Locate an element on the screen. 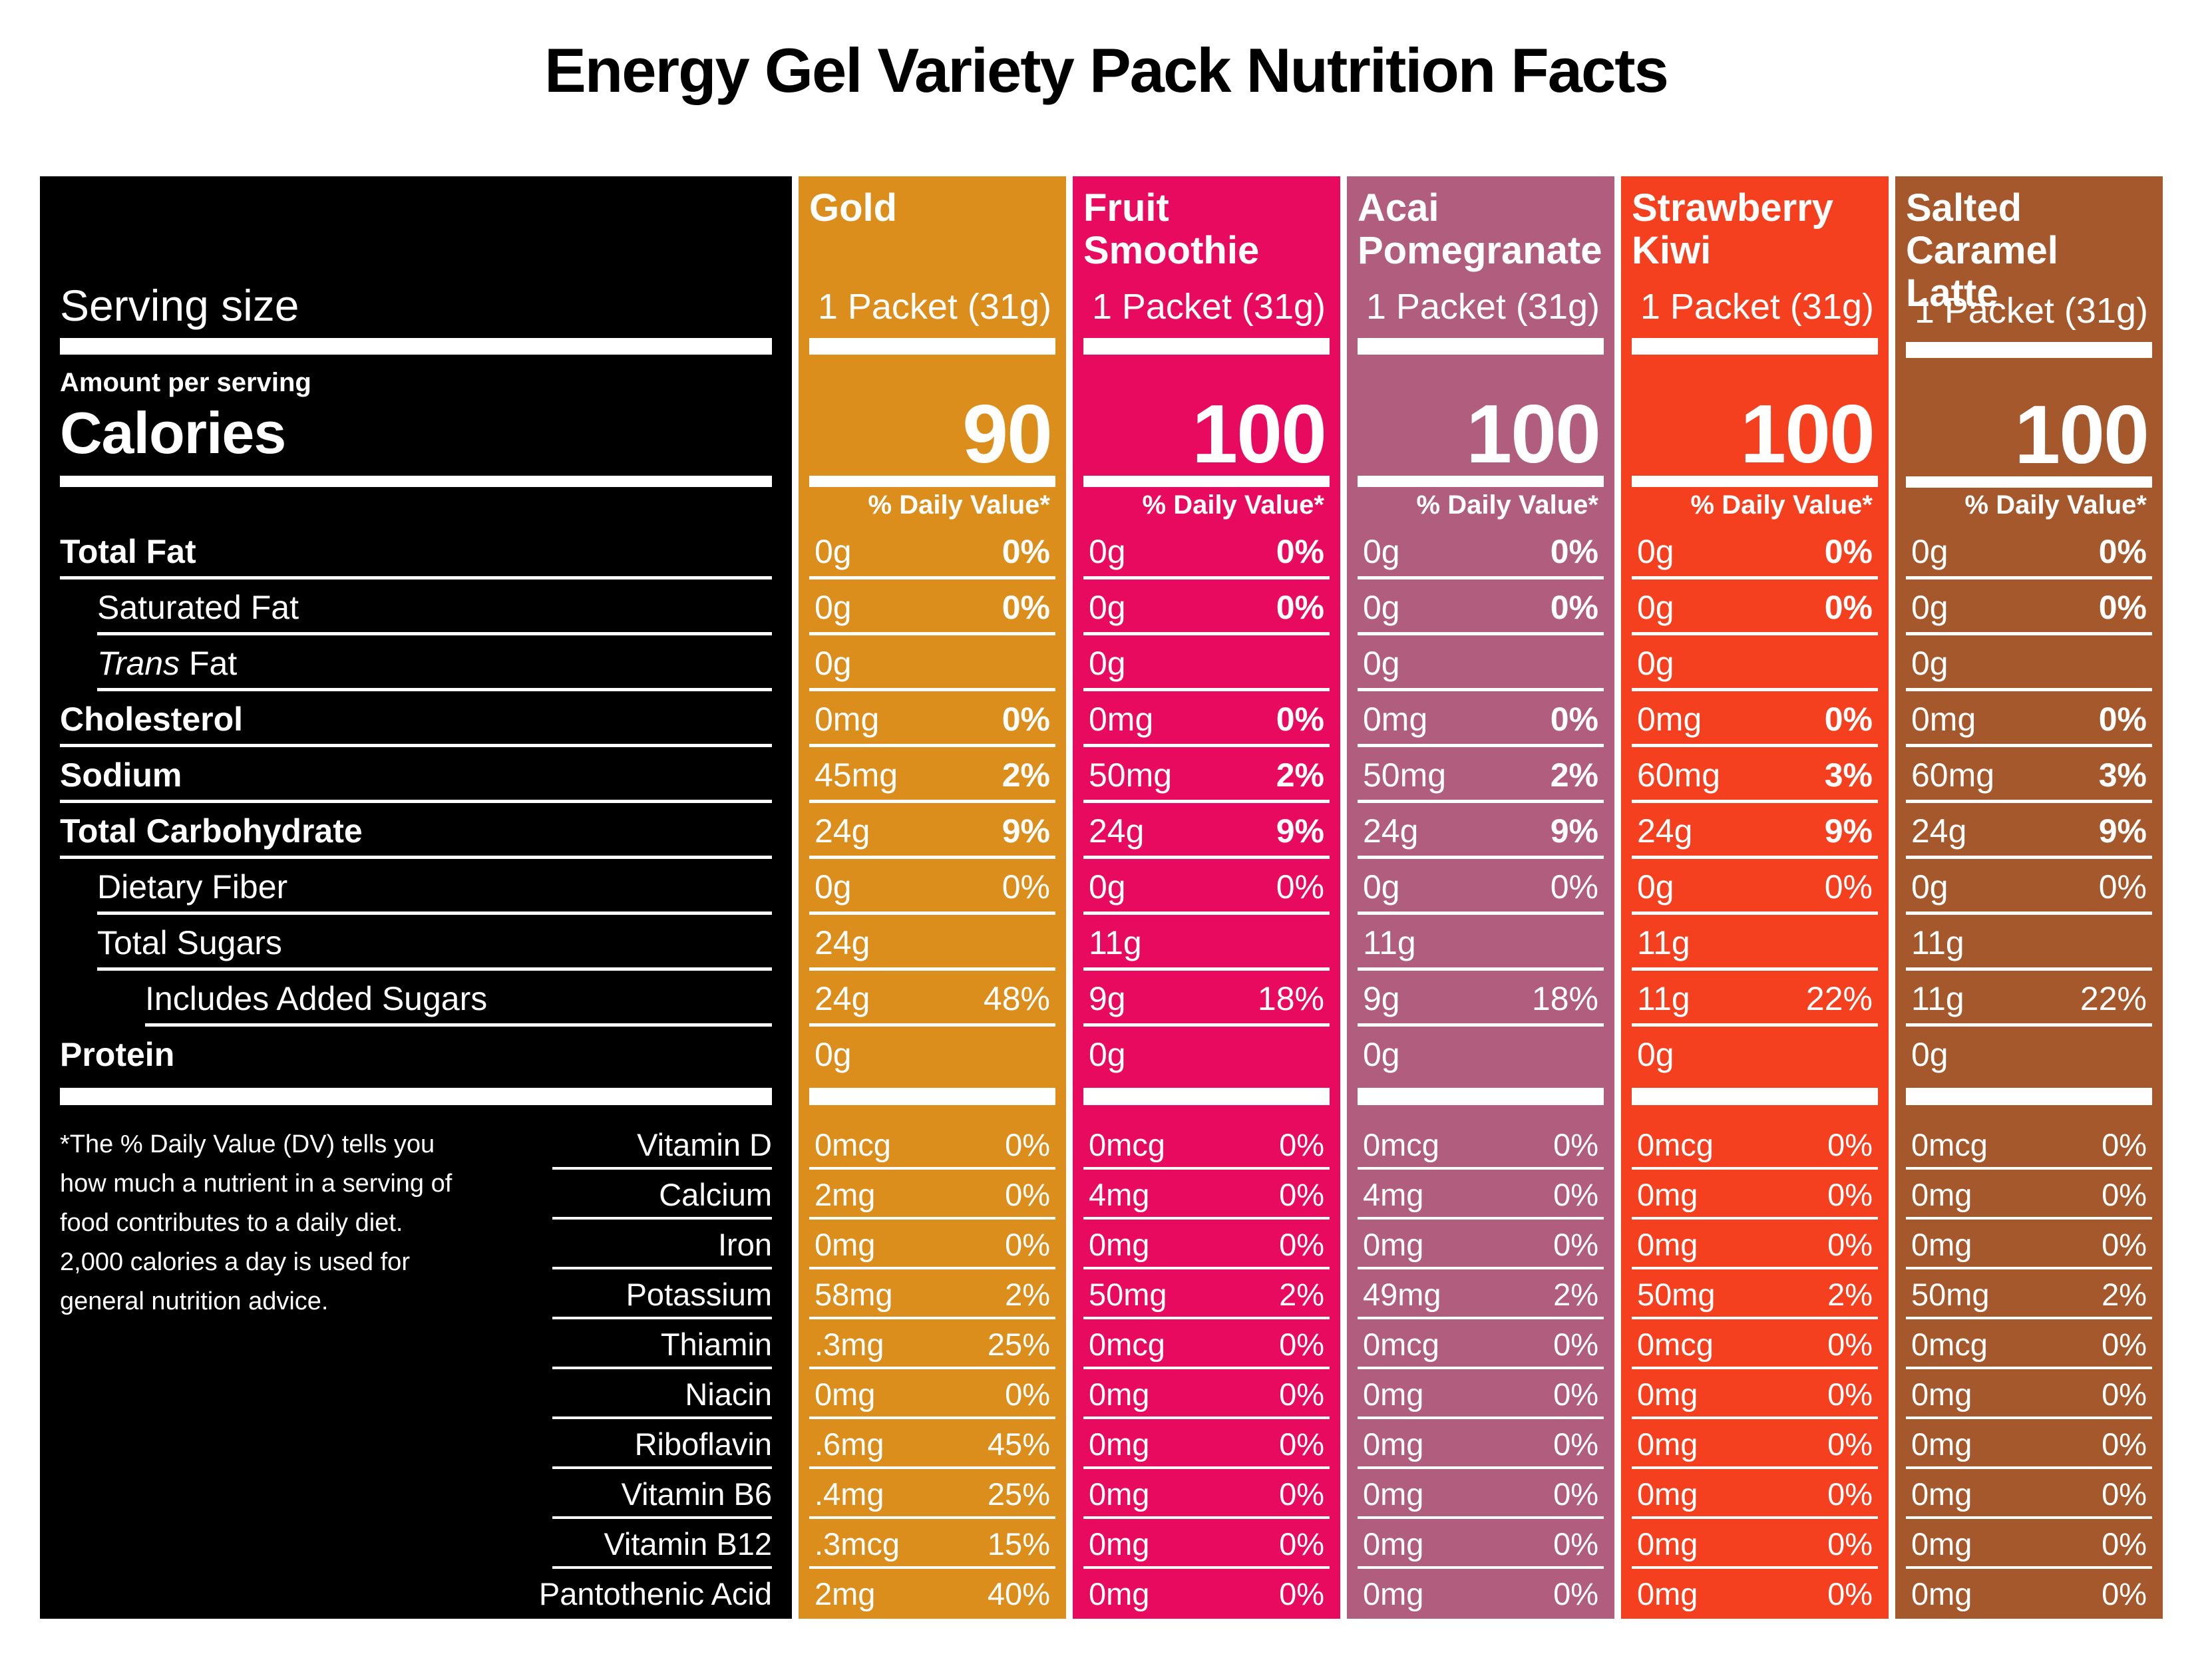 Image resolution: width=2212 pixels, height=1658 pixels. vitamin-daily-value: 40% is located at coordinates (1018, 1594).